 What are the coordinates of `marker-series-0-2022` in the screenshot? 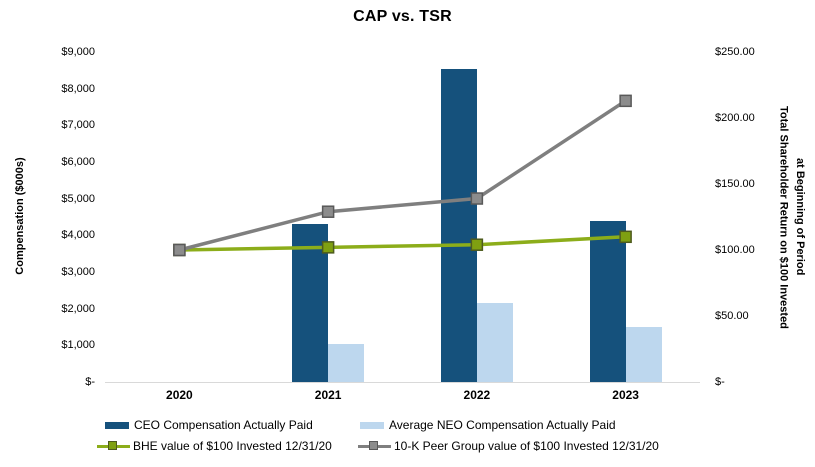 It's located at (477, 244).